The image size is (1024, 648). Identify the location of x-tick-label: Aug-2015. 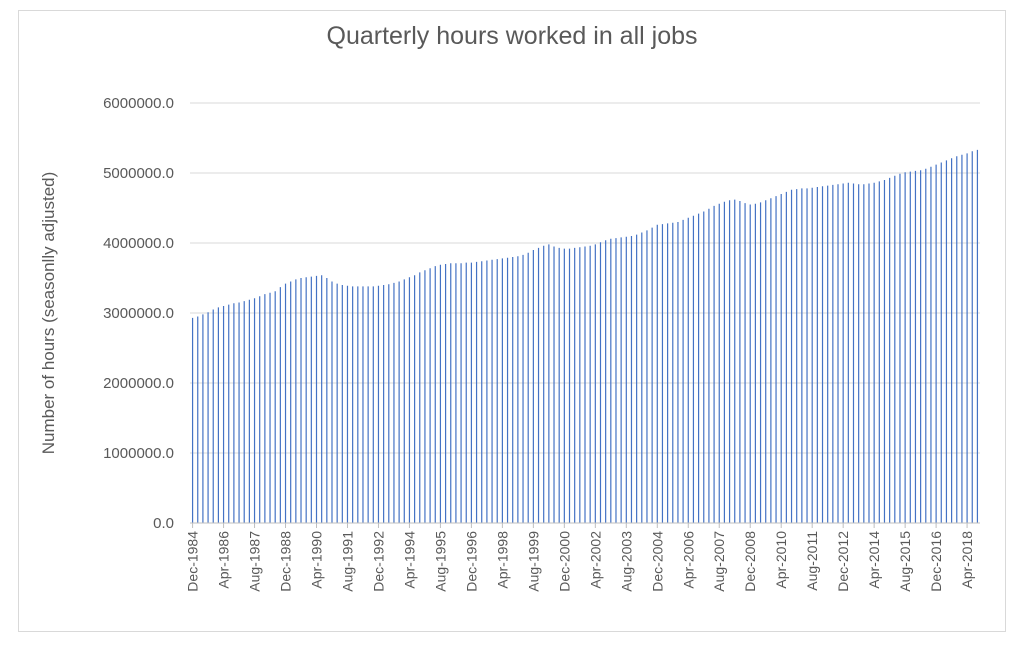
(905, 561).